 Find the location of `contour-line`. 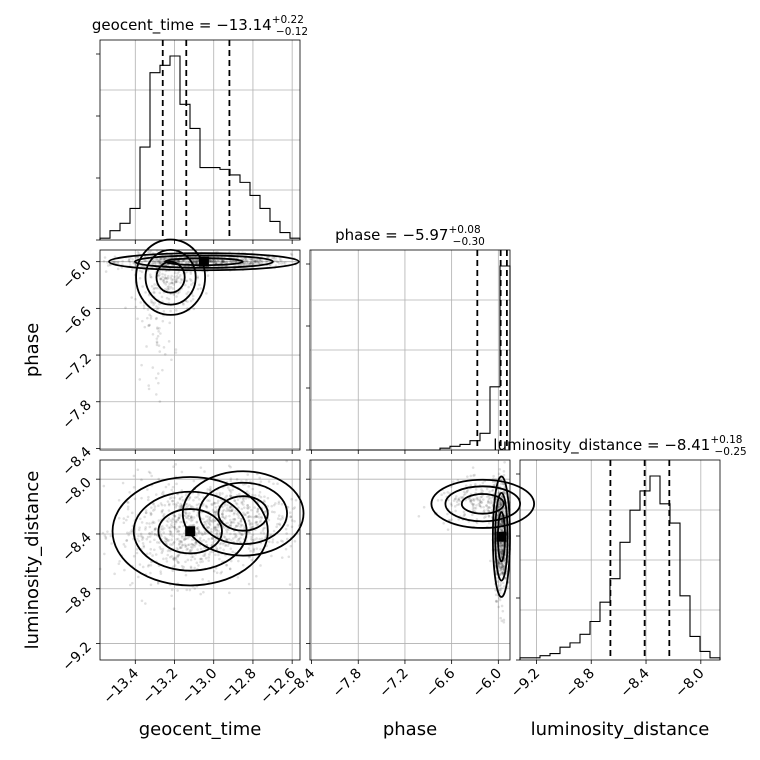

contour-line is located at coordinates (501, 536).